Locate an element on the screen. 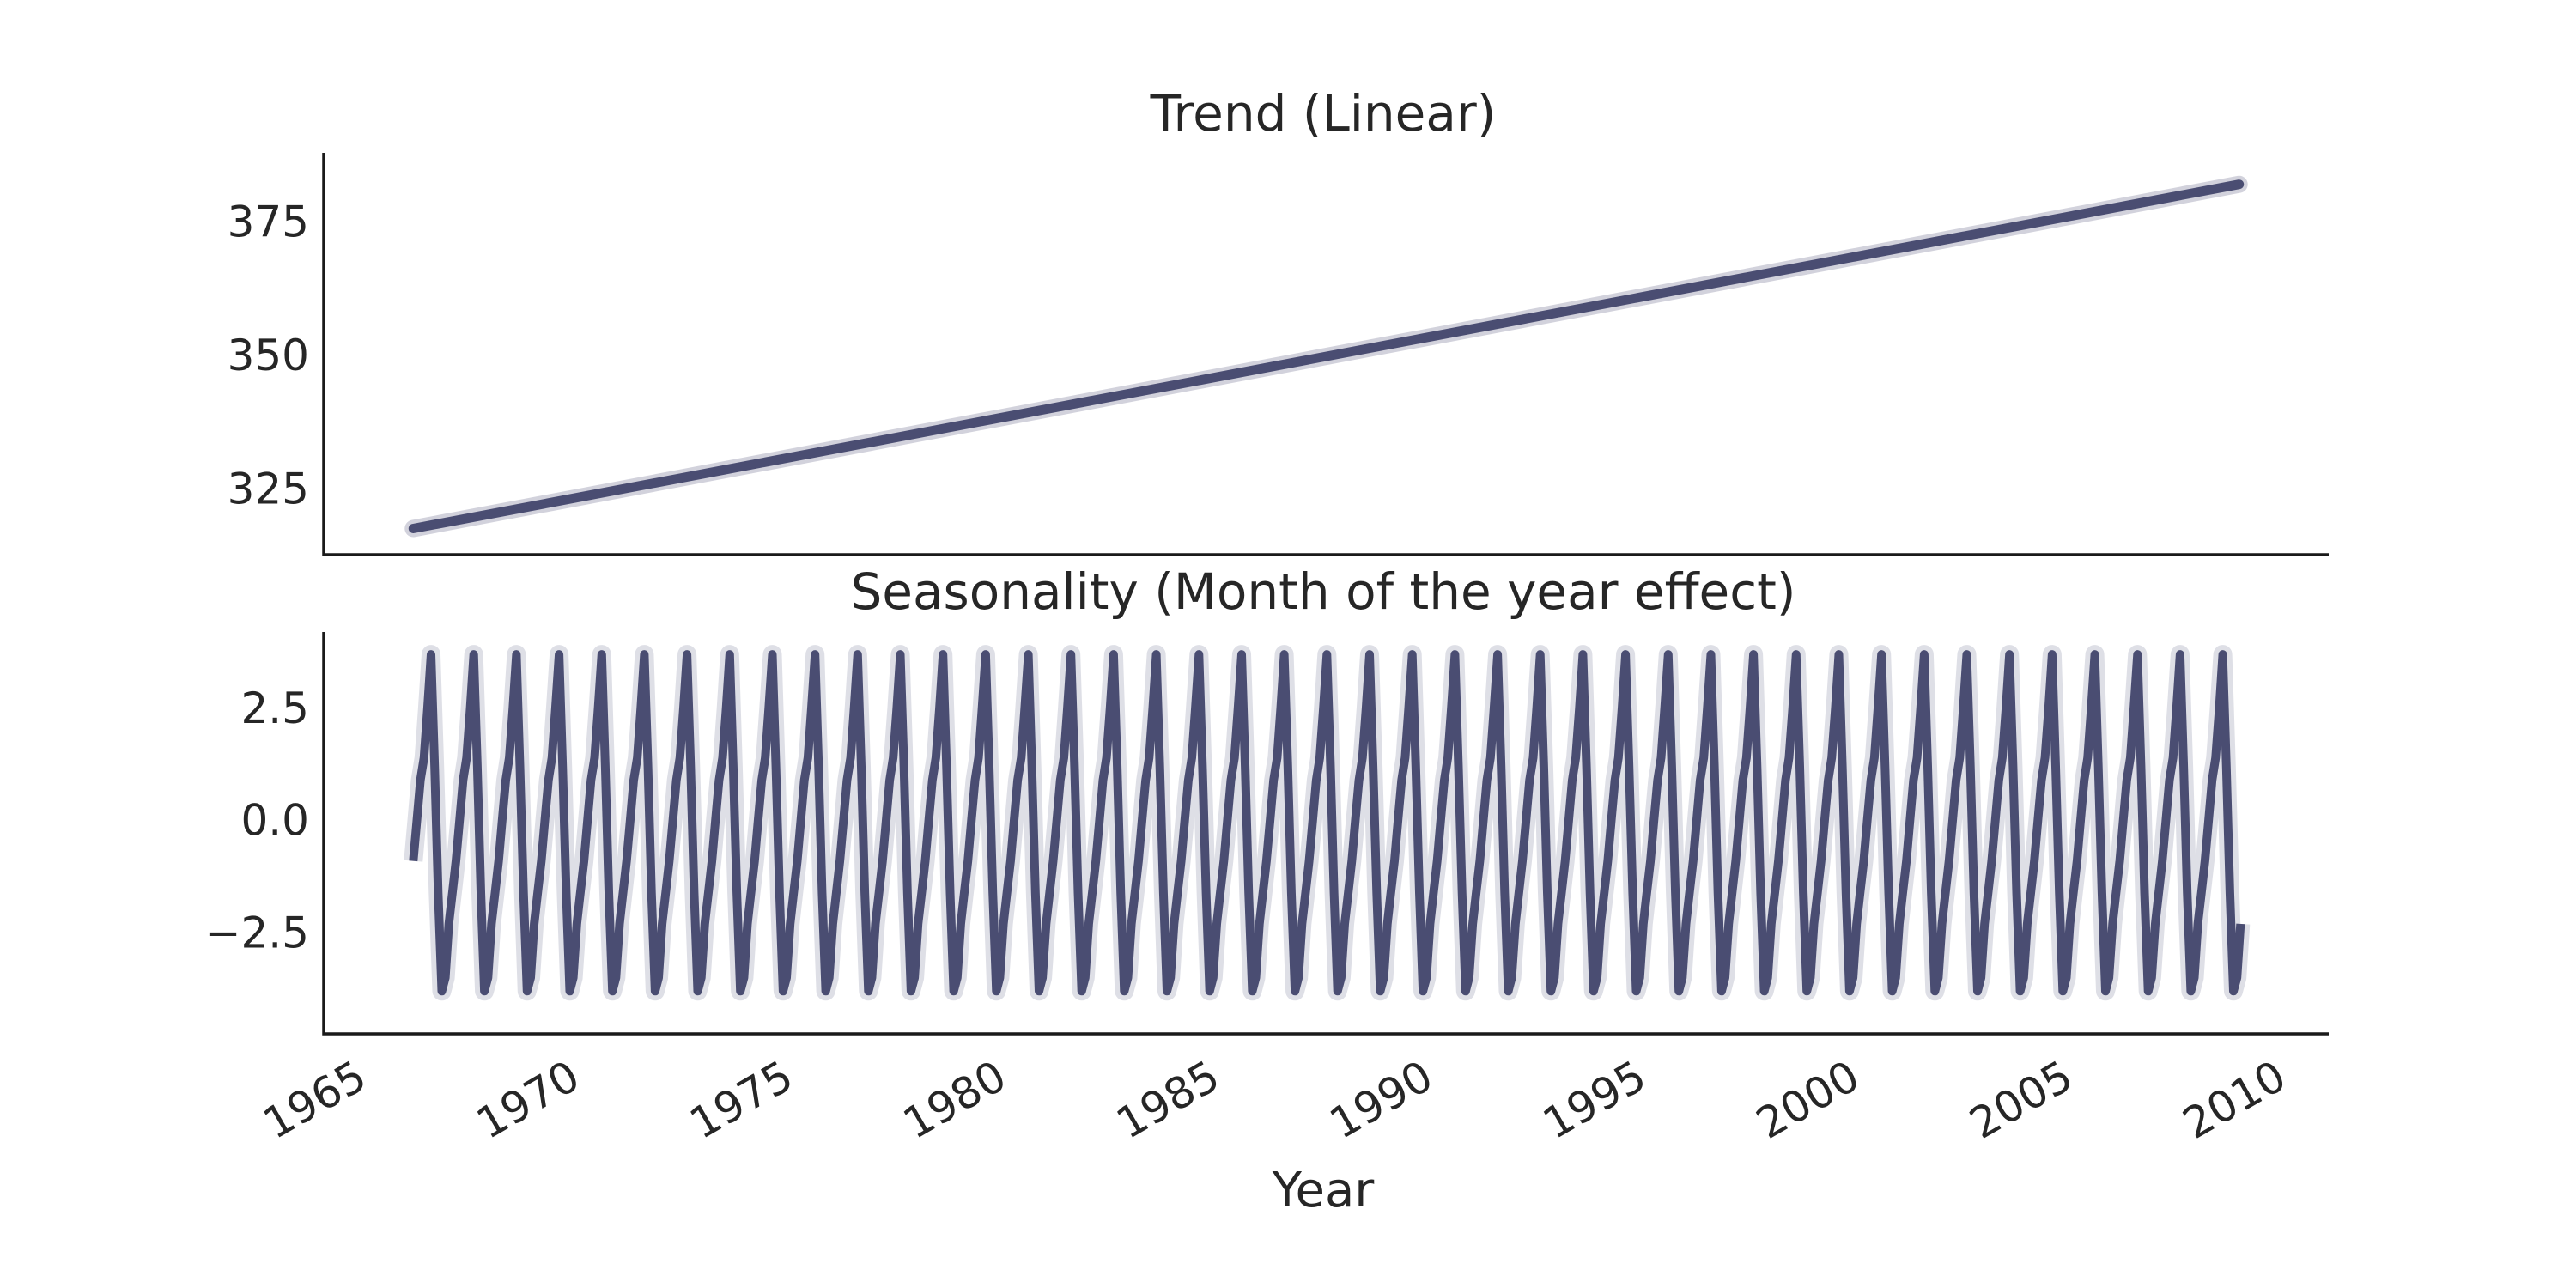 Image resolution: width=2576 pixels, height=1288 pixels. x-tick-label: 1980 is located at coordinates (954, 1100).